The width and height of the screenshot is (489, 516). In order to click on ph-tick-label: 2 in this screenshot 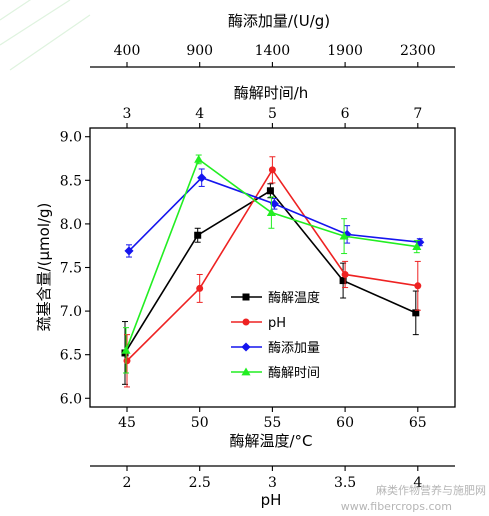, I will do `click(127, 483)`.